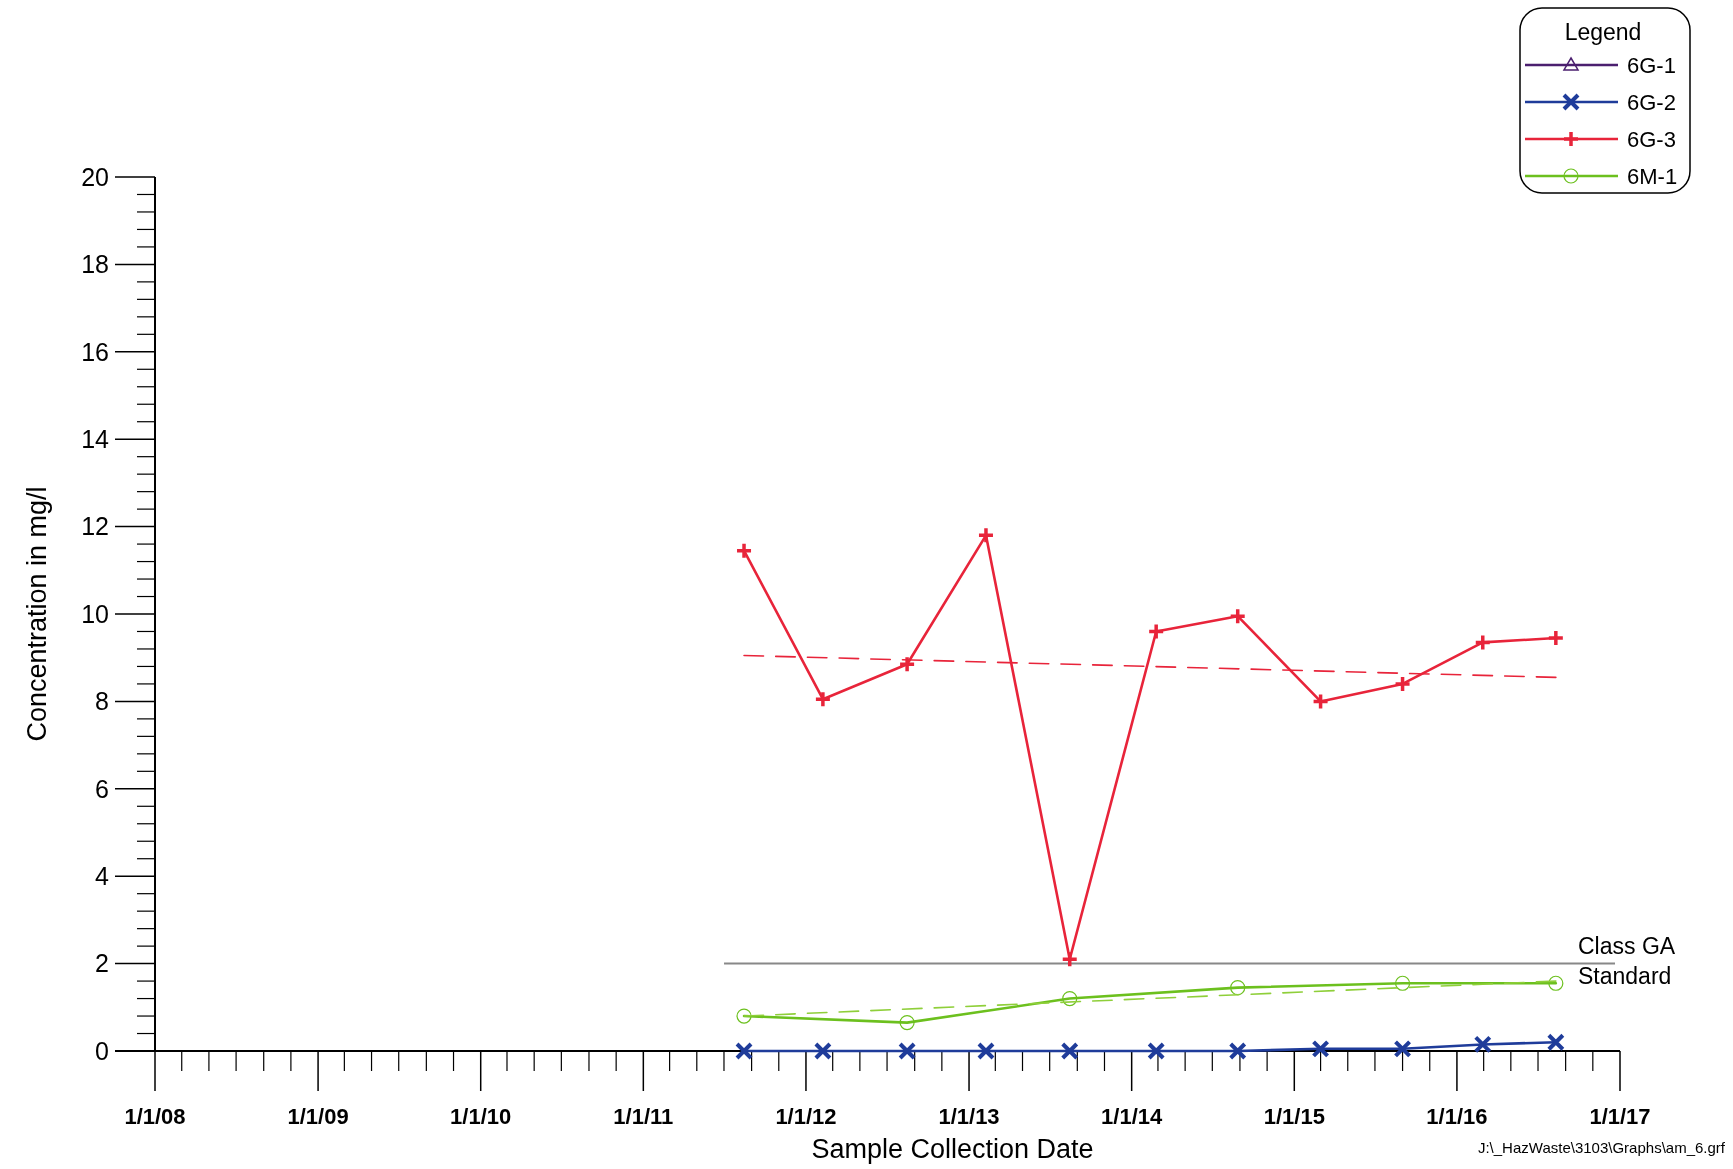 The width and height of the screenshot is (1733, 1169). What do you see at coordinates (1627, 960) in the screenshot?
I see `ref-line-label: Class GA Standard` at bounding box center [1627, 960].